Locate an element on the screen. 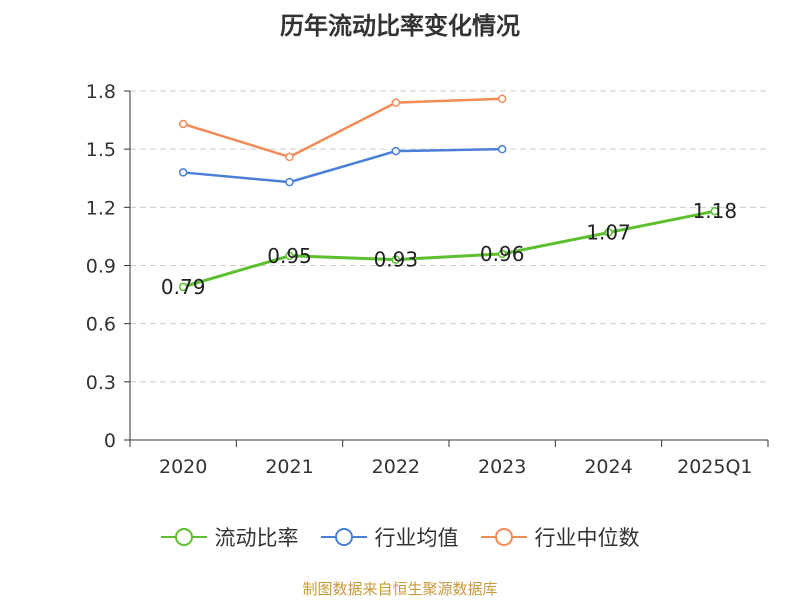  y-tick-label: 1.8 is located at coordinates (101, 92).